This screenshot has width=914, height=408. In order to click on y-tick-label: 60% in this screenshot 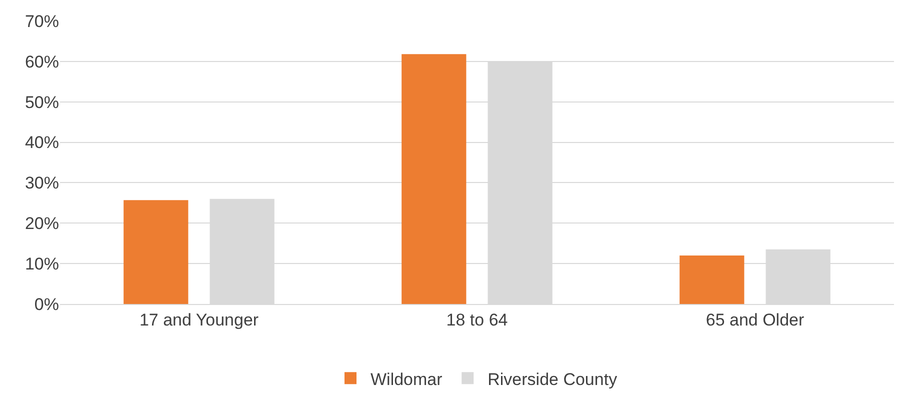, I will do `click(41, 62)`.